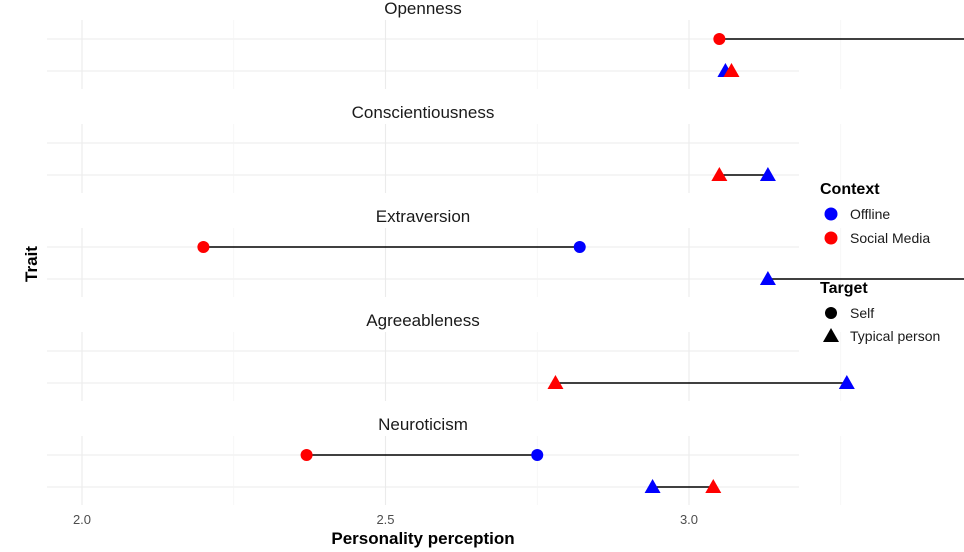  What do you see at coordinates (444, 460) in the screenshot?
I see `facet-neuroticism: Neuroticism` at bounding box center [444, 460].